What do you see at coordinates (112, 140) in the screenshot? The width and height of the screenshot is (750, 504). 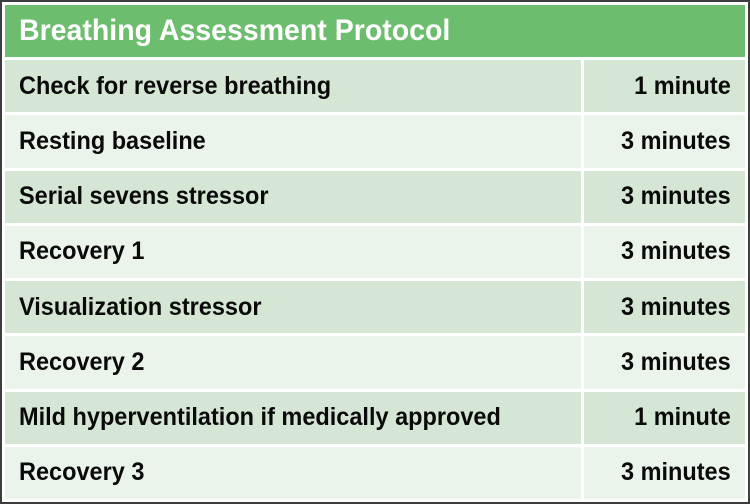 I see `activity-label: Resting baseline` at bounding box center [112, 140].